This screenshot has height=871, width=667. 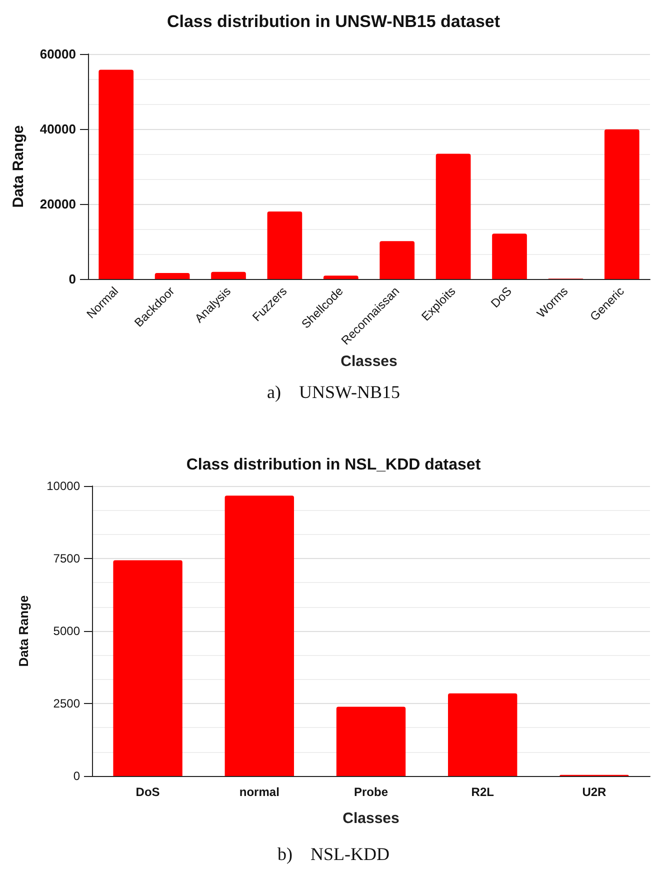 What do you see at coordinates (334, 465) in the screenshot?
I see `chart-title: Class distribution in NSL_KDD dataset` at bounding box center [334, 465].